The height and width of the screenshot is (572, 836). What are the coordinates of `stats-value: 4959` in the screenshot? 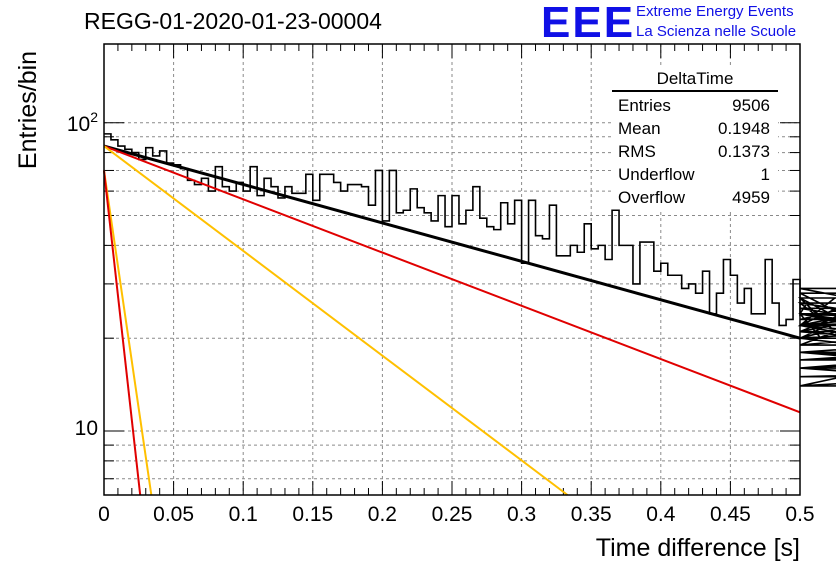 It's located at (751, 197).